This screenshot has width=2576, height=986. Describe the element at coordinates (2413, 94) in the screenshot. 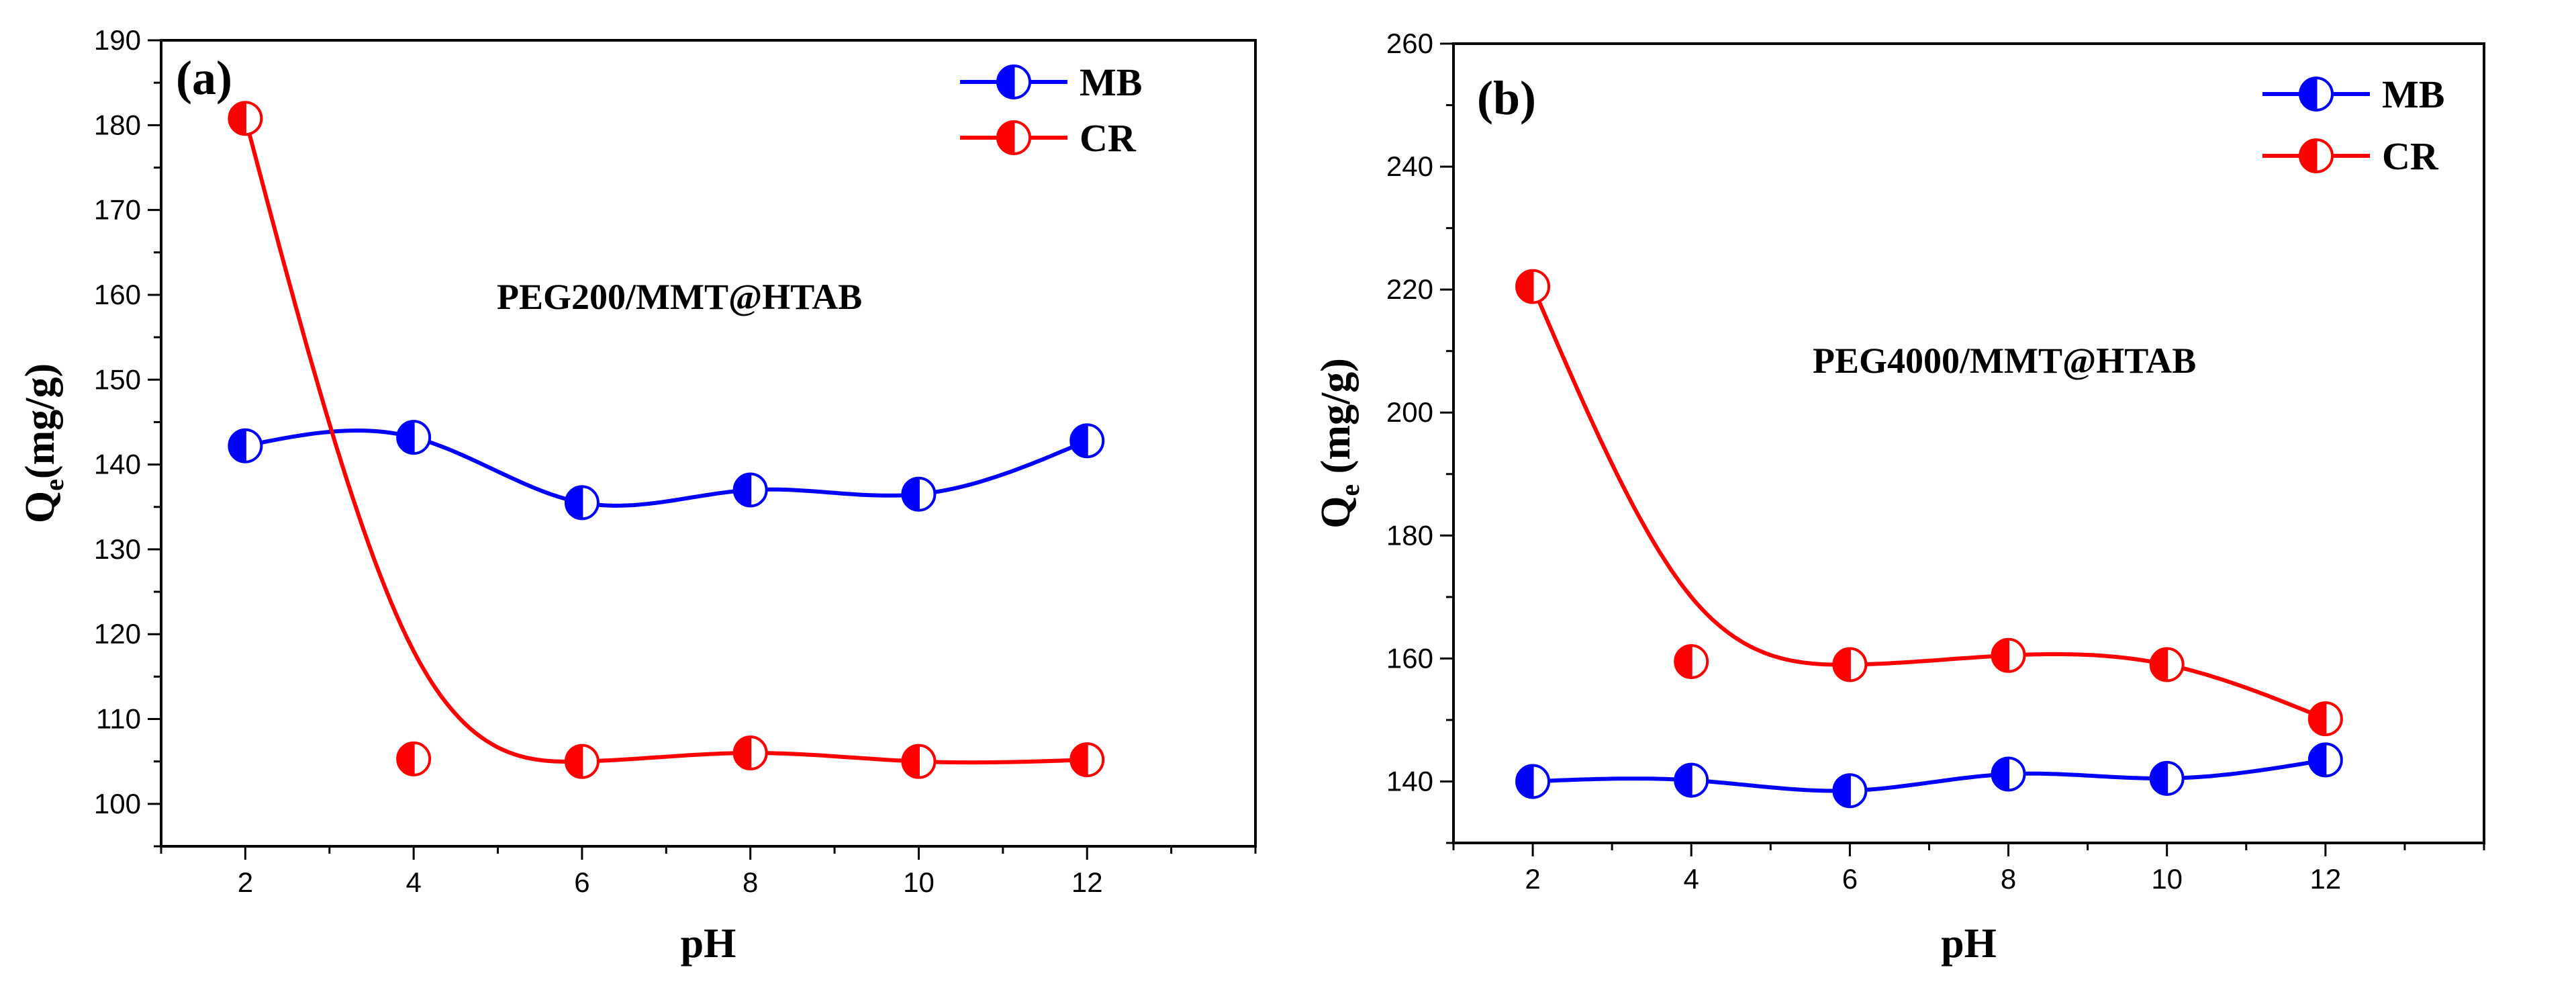

I see `panel-b-legend-label: MB` at that location.